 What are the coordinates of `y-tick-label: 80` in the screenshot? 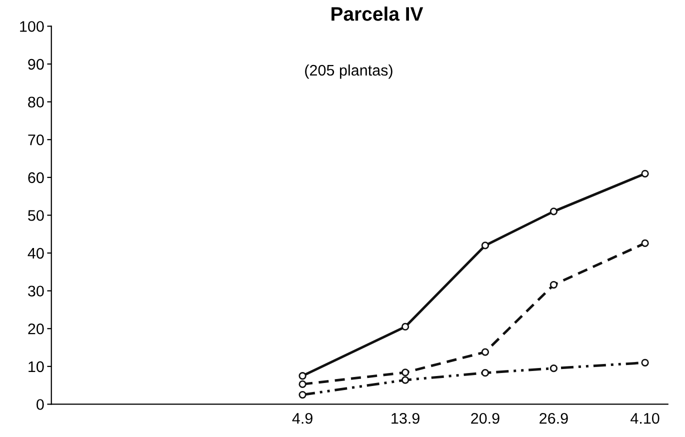 It's located at (36, 102).